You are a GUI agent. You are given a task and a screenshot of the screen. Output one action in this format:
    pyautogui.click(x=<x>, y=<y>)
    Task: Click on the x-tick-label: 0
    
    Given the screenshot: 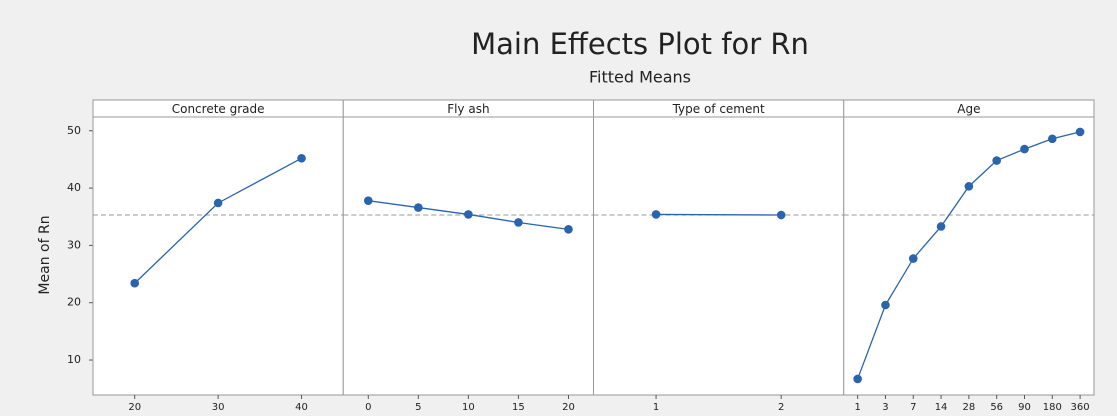 What is the action you would take?
    pyautogui.click(x=368, y=407)
    